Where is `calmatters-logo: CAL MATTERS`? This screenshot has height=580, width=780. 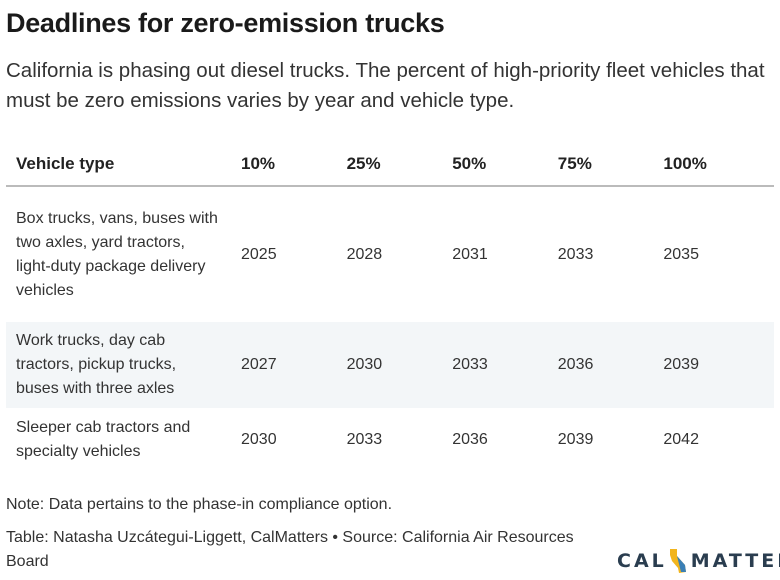
calmatters-logo: CAL MATTERS is located at coordinates (698, 561).